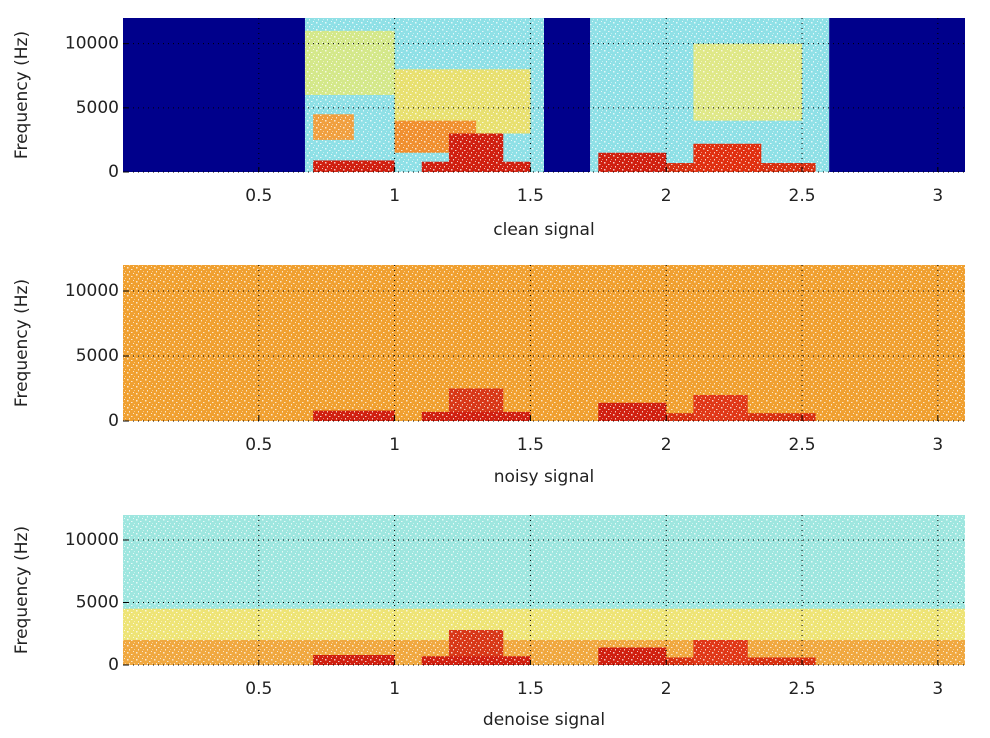 Image resolution: width=990 pixels, height=738 pixels. I want to click on x-axis-label: noisy signal, so click(544, 477).